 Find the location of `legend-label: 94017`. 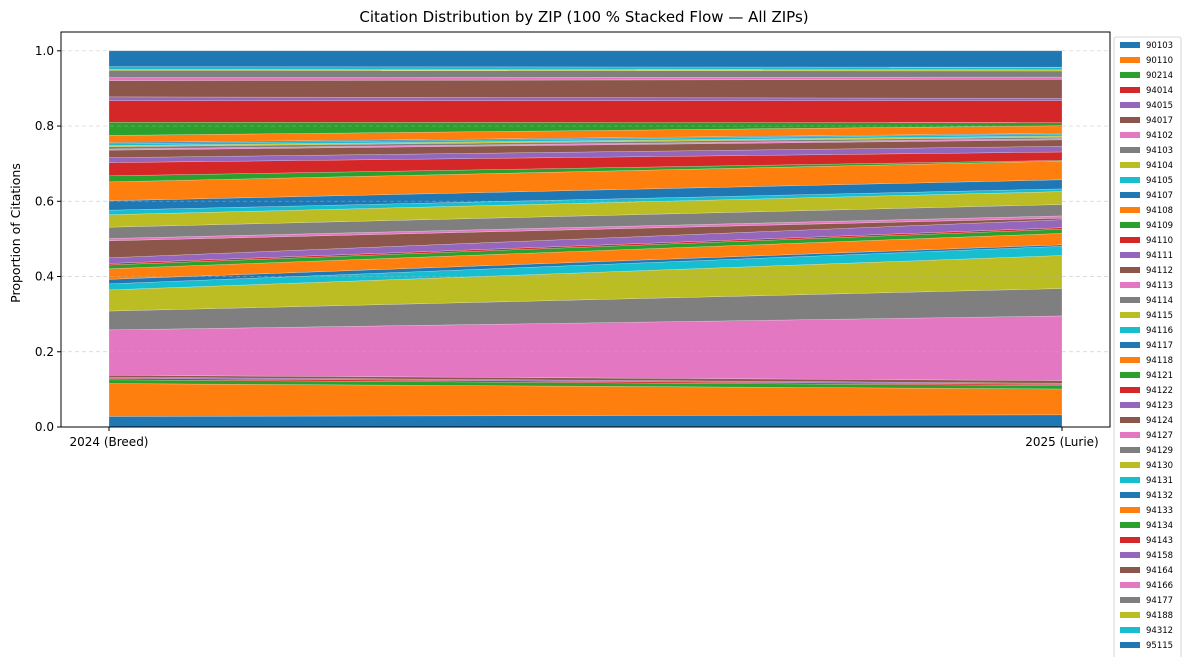

legend-label: 94017 is located at coordinates (1159, 121).